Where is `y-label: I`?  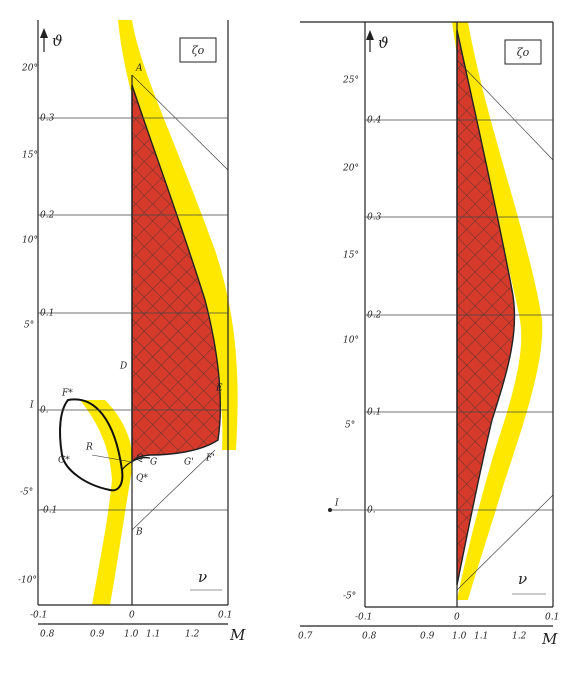
y-label: I is located at coordinates (31, 406).